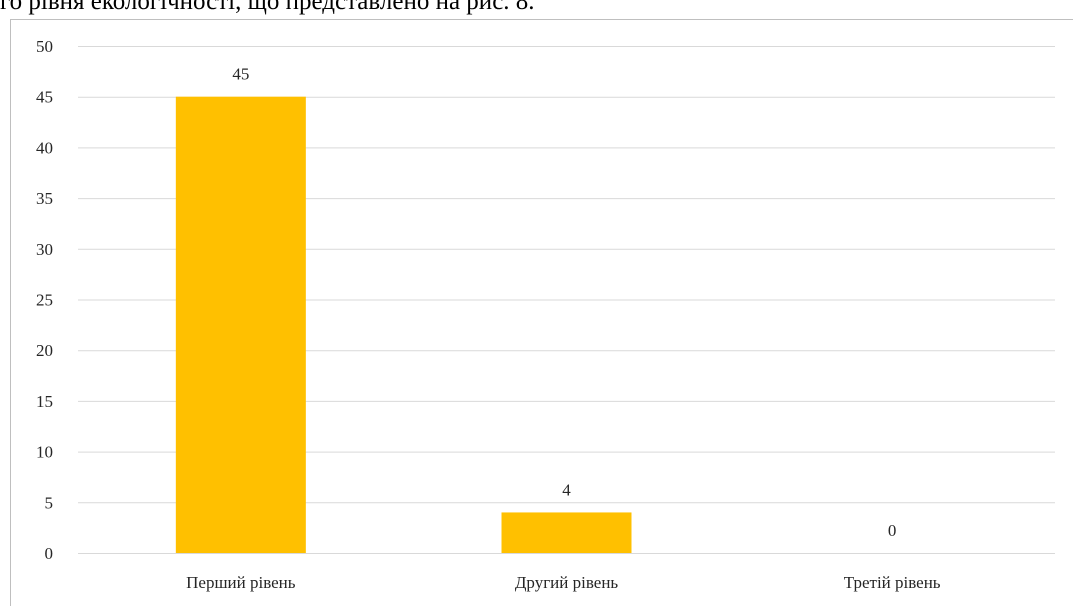 This screenshot has width=1073, height=606. What do you see at coordinates (49, 502) in the screenshot?
I see `y-tick-label: 5` at bounding box center [49, 502].